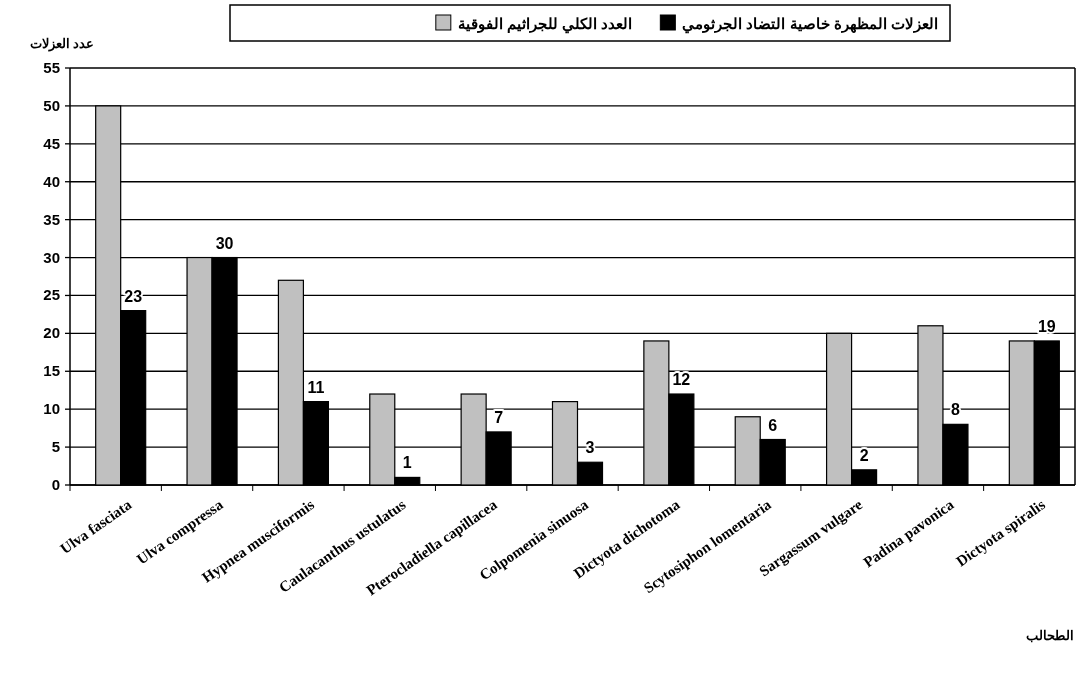 The image size is (1083, 698). Describe the element at coordinates (51, 409) in the screenshot. I see `y-tick-label: 10` at that location.